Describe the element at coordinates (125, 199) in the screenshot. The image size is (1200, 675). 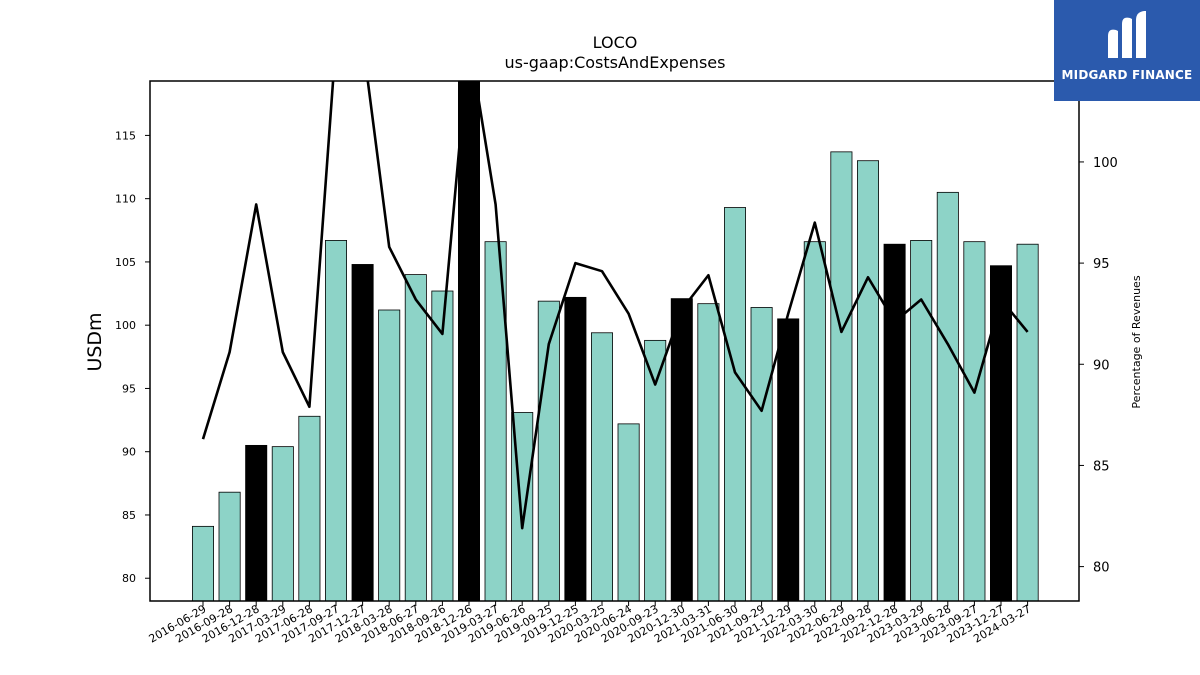
I see `y-tick-label: 110` at that location.